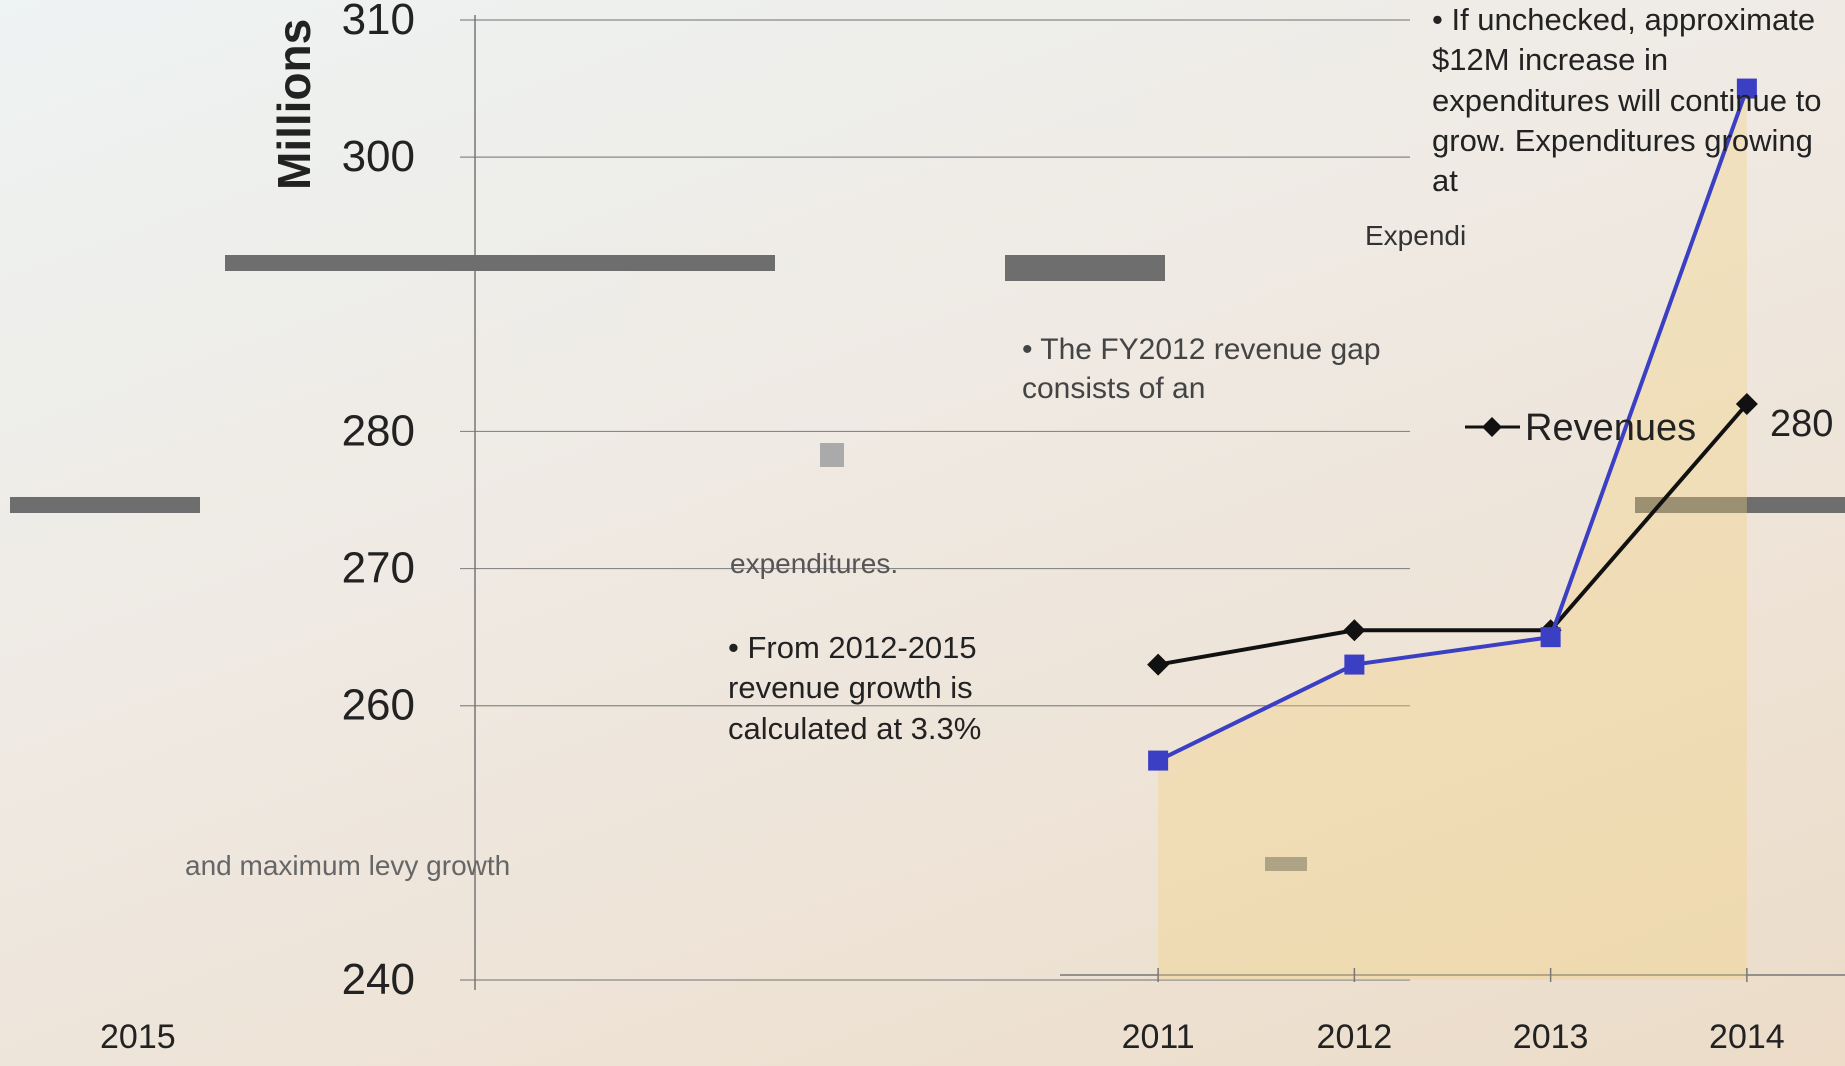 The height and width of the screenshot is (1066, 1845). Describe the element at coordinates (1801, 424) in the screenshot. I see `legend-value: 280` at that location.